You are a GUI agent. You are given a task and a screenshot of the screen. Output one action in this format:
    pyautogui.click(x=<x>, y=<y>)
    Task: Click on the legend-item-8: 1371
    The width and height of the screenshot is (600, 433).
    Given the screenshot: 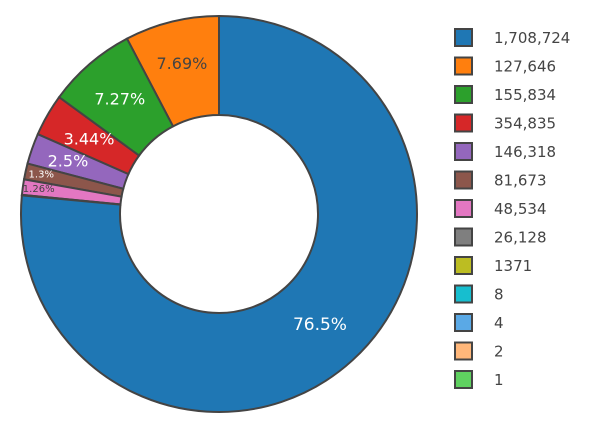 What is the action you would take?
    pyautogui.click(x=493, y=265)
    